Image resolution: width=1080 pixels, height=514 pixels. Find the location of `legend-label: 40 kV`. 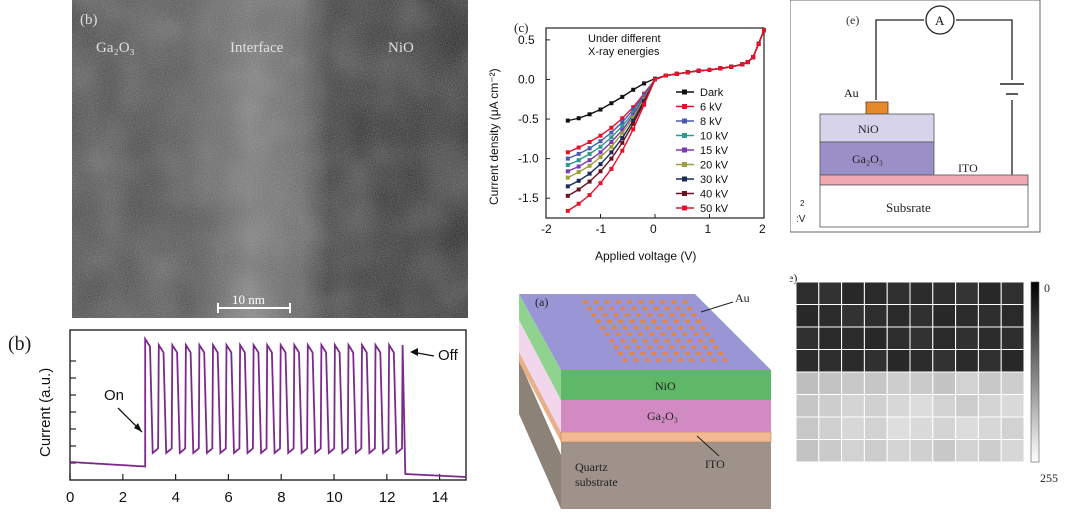

legend-label: 40 kV is located at coordinates (714, 195).